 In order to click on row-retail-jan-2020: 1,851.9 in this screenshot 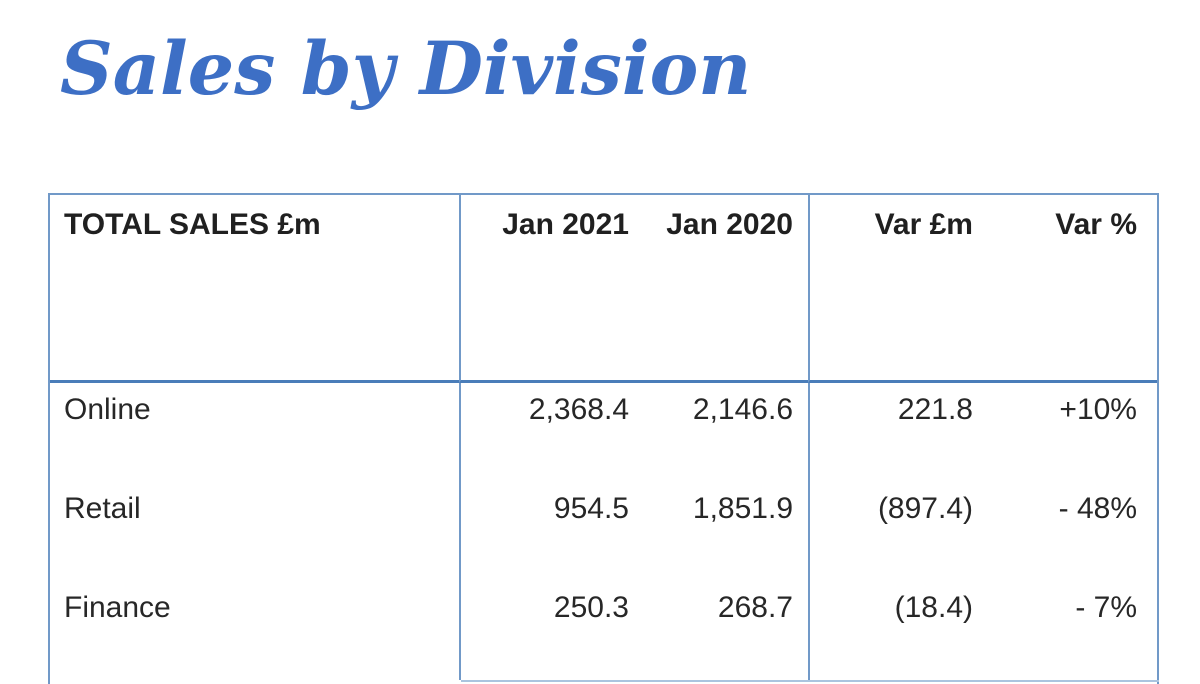, I will do `click(742, 508)`.